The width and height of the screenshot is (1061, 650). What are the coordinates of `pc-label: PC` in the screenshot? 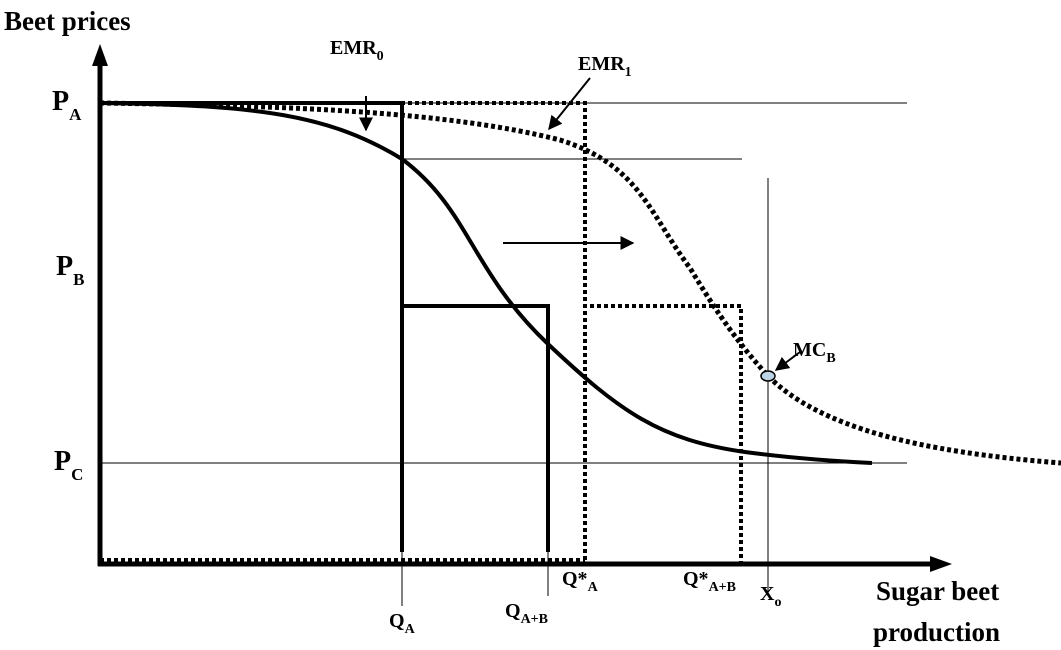 It's located at (68, 465).